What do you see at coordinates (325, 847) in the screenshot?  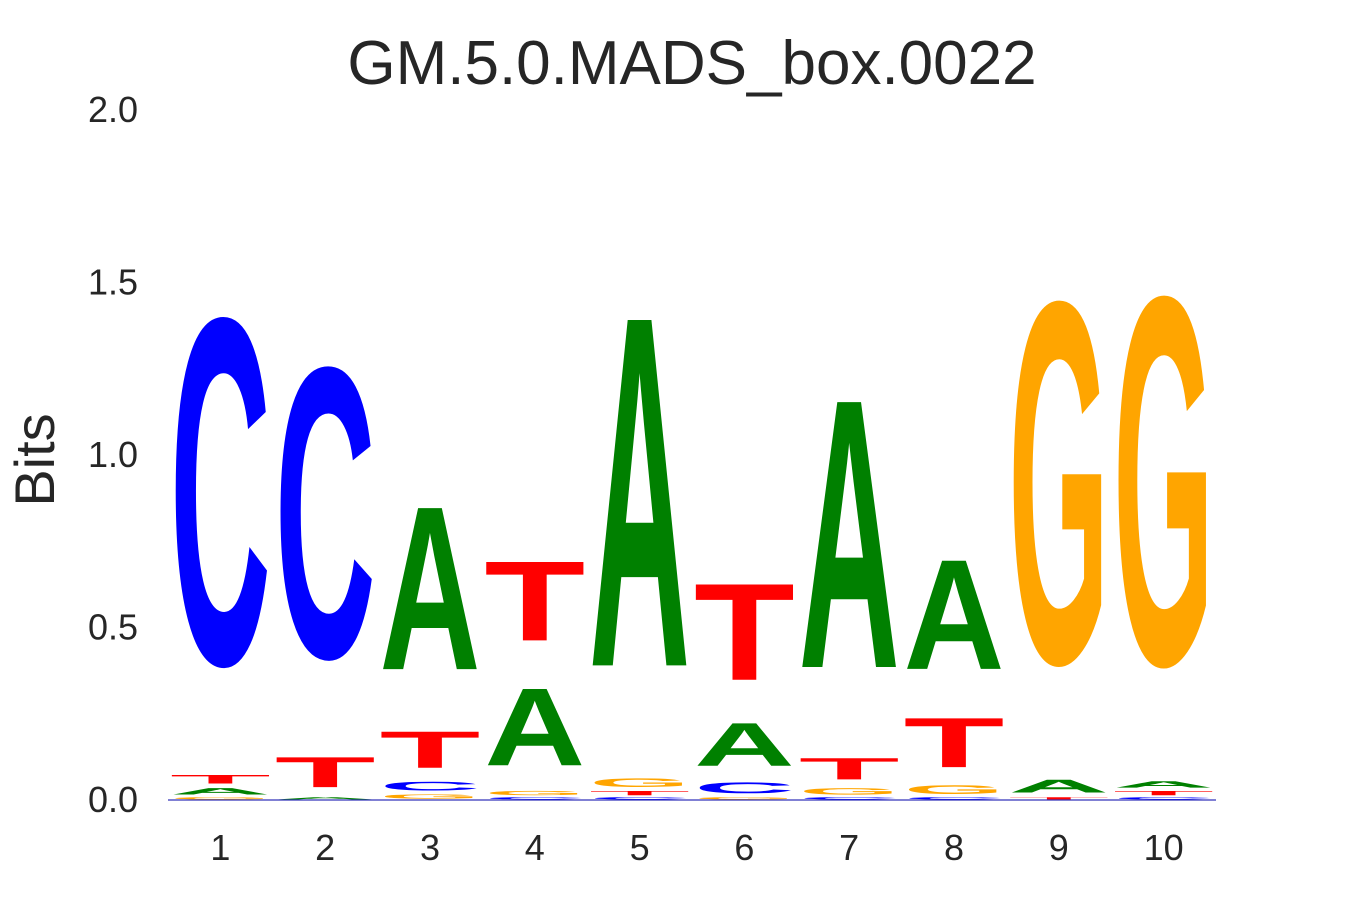 I see `x-tick-label: 2` at bounding box center [325, 847].